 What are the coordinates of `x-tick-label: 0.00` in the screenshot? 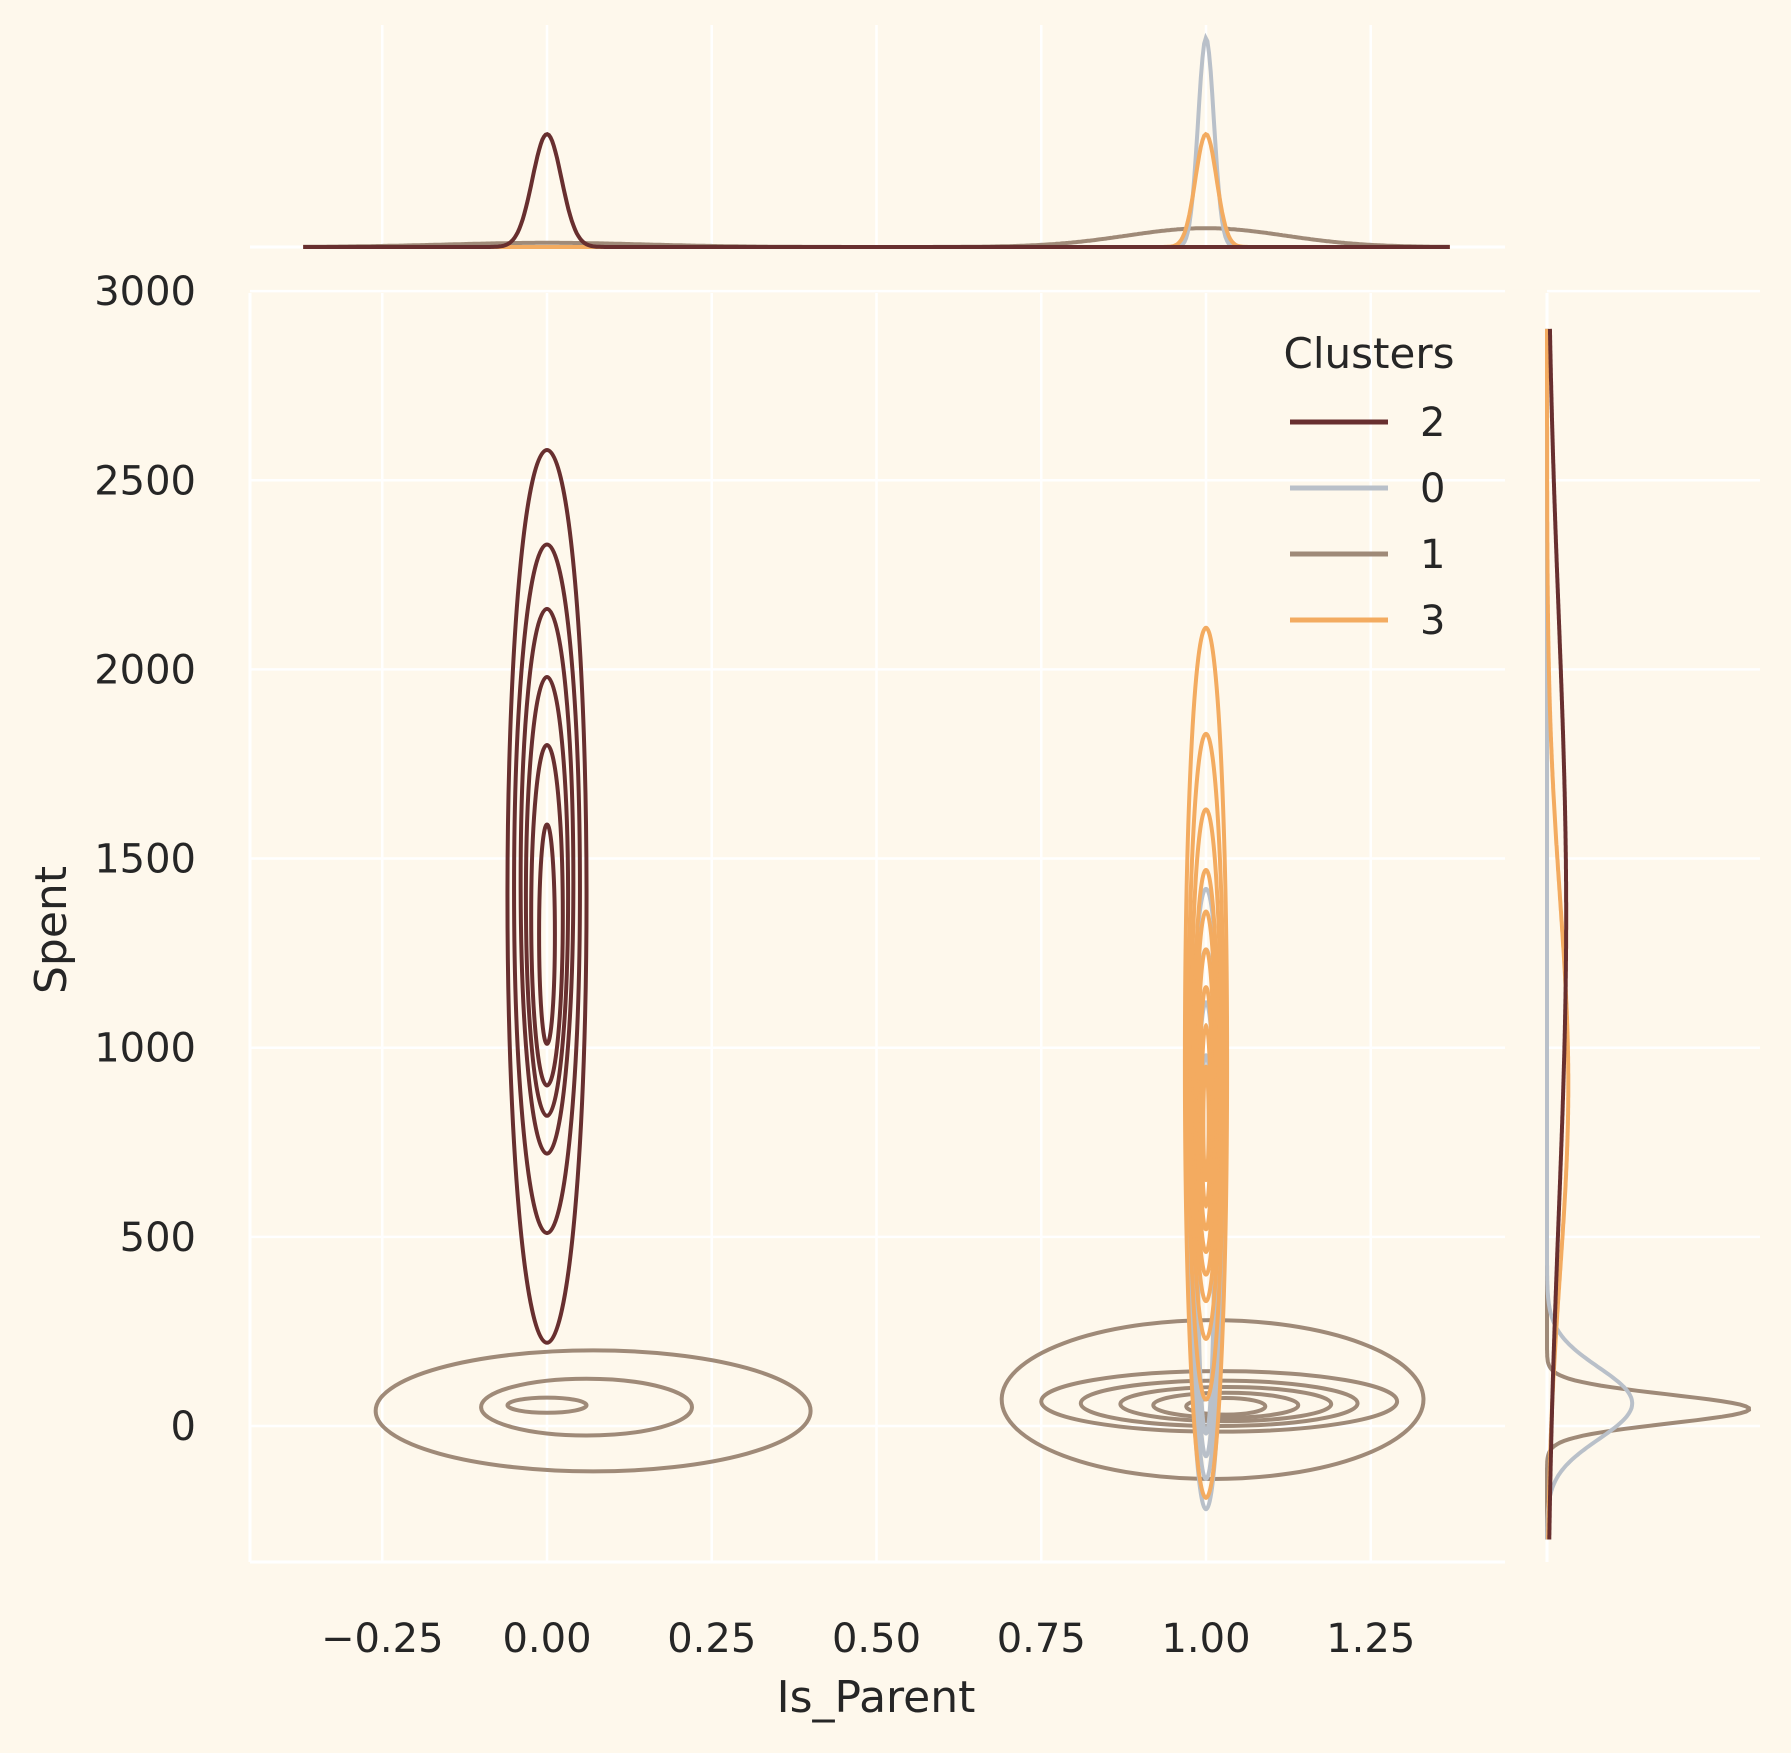 It's located at (546, 1639).